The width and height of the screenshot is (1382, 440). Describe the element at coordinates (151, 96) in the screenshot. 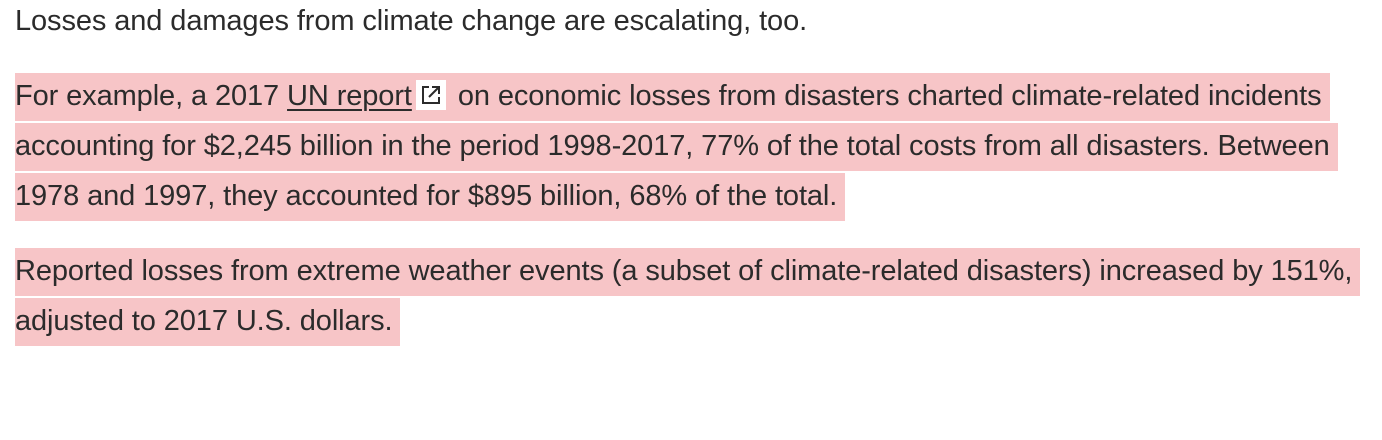

I see `text-before-link: For example, a 2017` at that location.